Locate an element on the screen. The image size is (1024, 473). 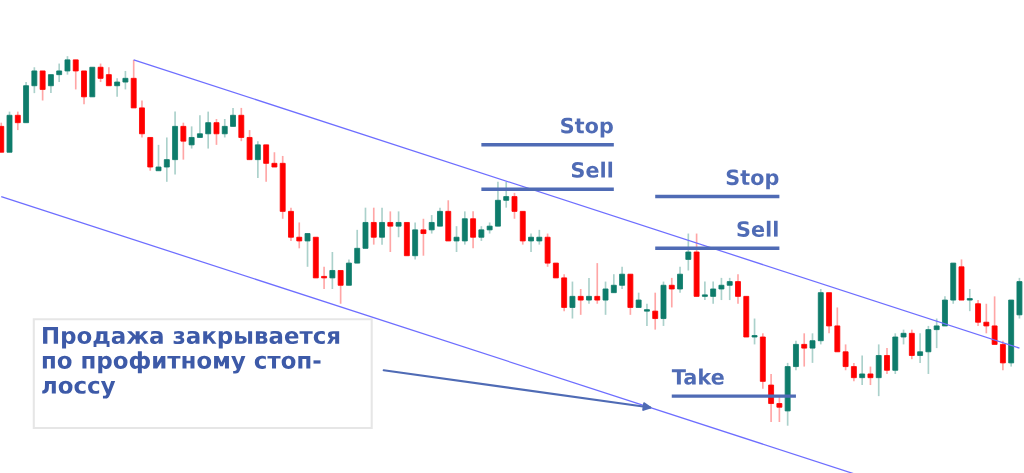
series-label: Take is located at coordinates (697, 376).